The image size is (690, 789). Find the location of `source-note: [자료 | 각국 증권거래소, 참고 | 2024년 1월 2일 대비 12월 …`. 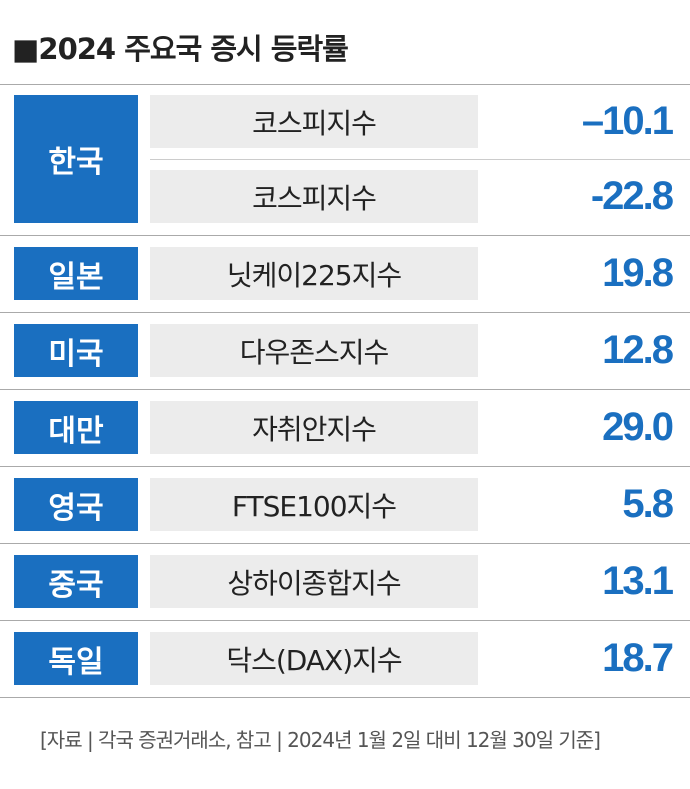

source-note: [자료 | 각국 증권거래소, 참고 | 2024년 1월 2일 대비 12월 … is located at coordinates (320, 740).